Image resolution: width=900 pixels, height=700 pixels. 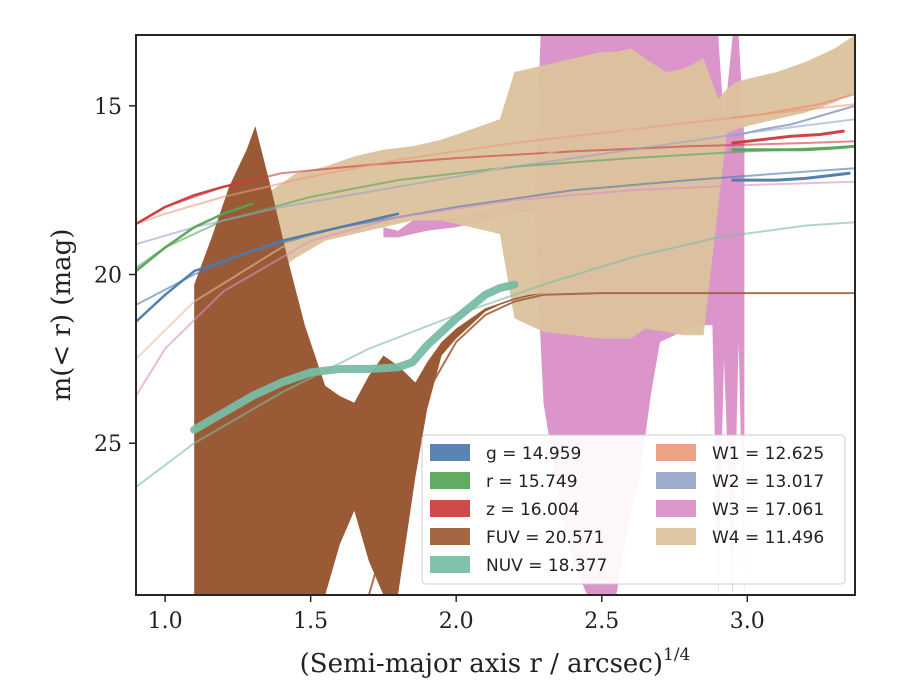 What do you see at coordinates (532, 482) in the screenshot?
I see `legend-label: r = 15.749` at bounding box center [532, 482].